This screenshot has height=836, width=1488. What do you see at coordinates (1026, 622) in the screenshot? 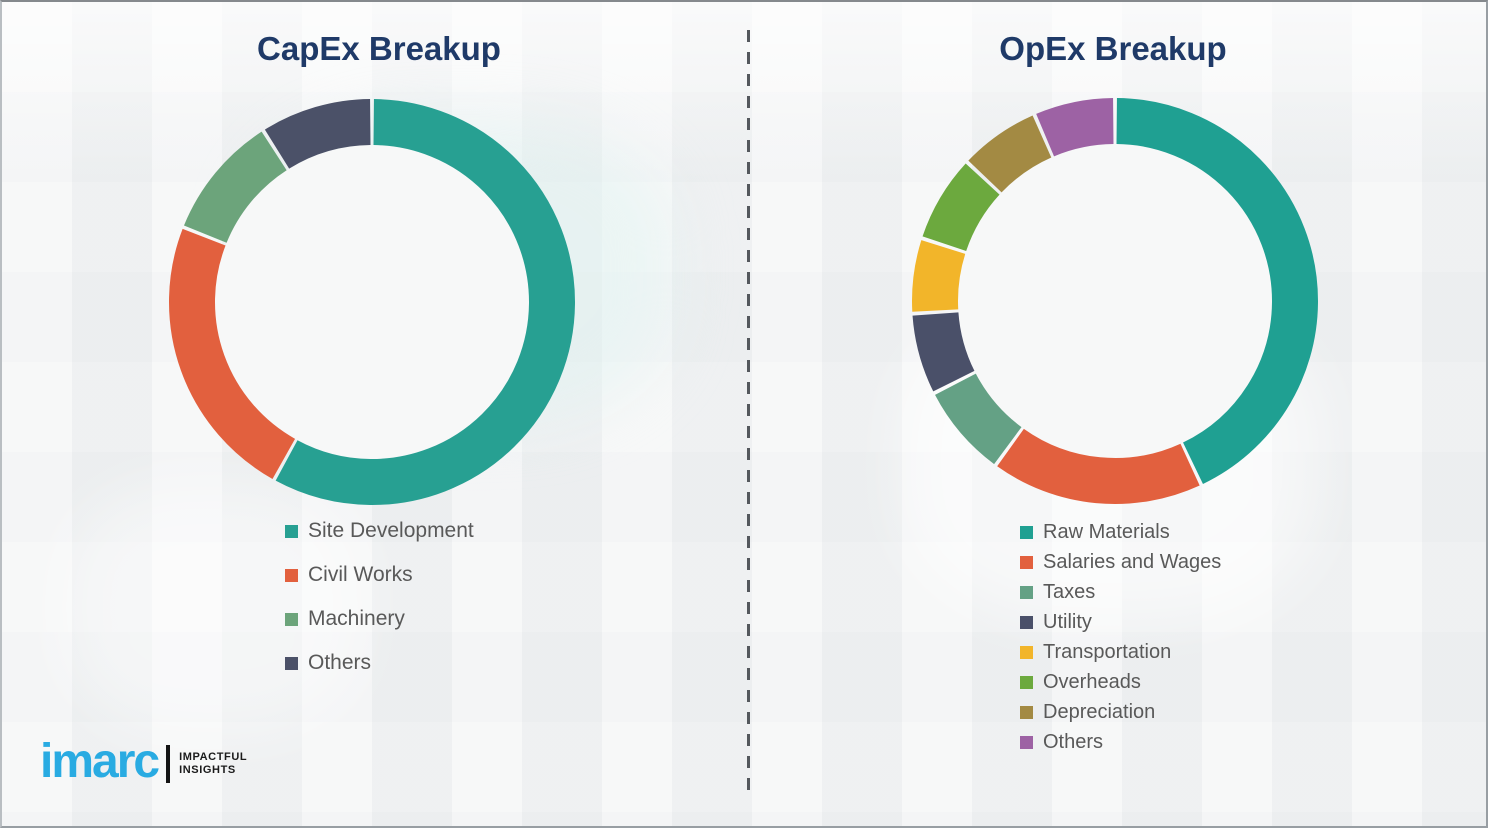
I see `utility-swatch-icon` at bounding box center [1026, 622].